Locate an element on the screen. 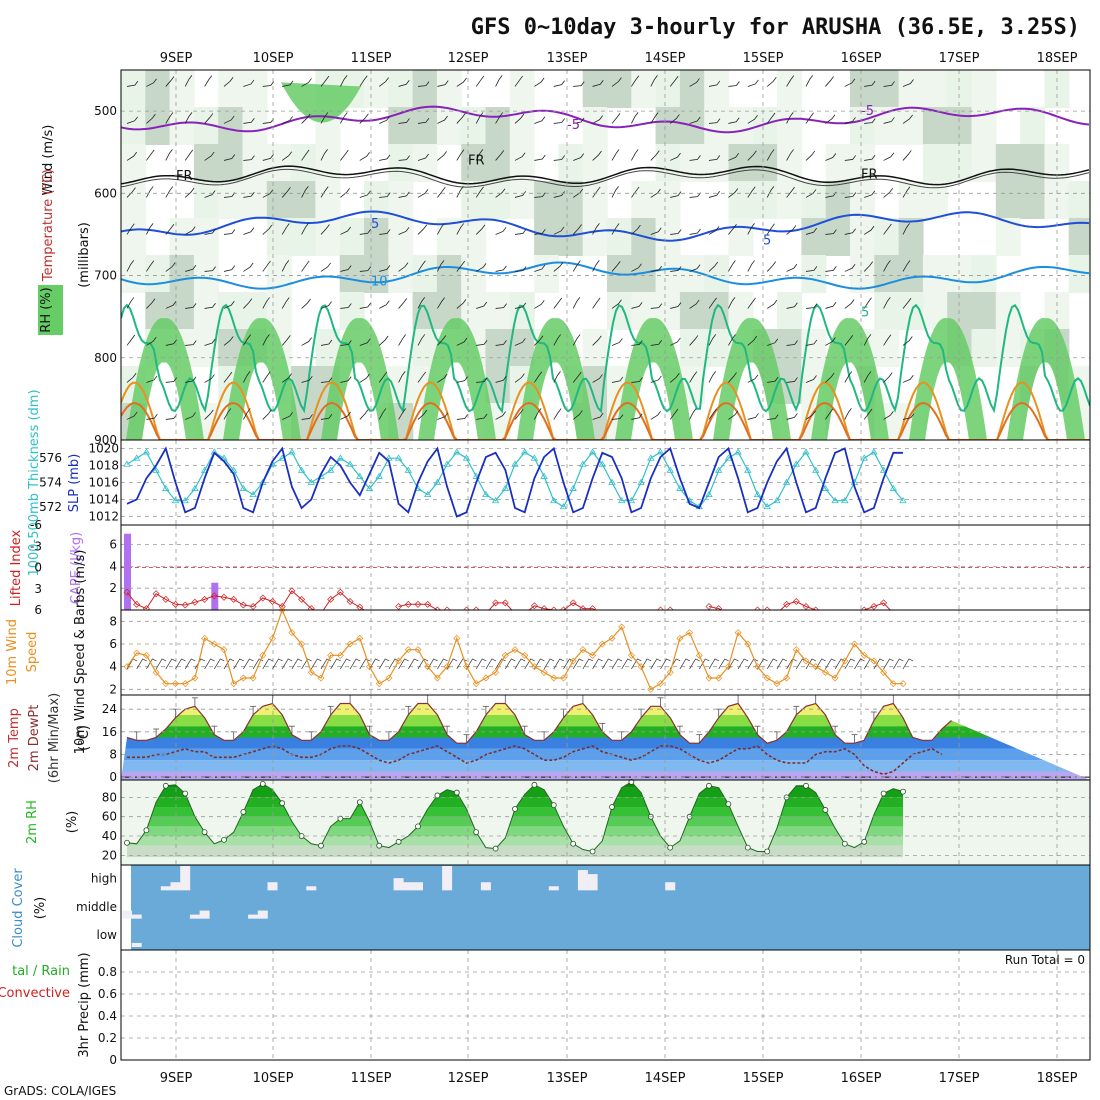  slp-tick-label: 1016 is located at coordinates (103, 483).